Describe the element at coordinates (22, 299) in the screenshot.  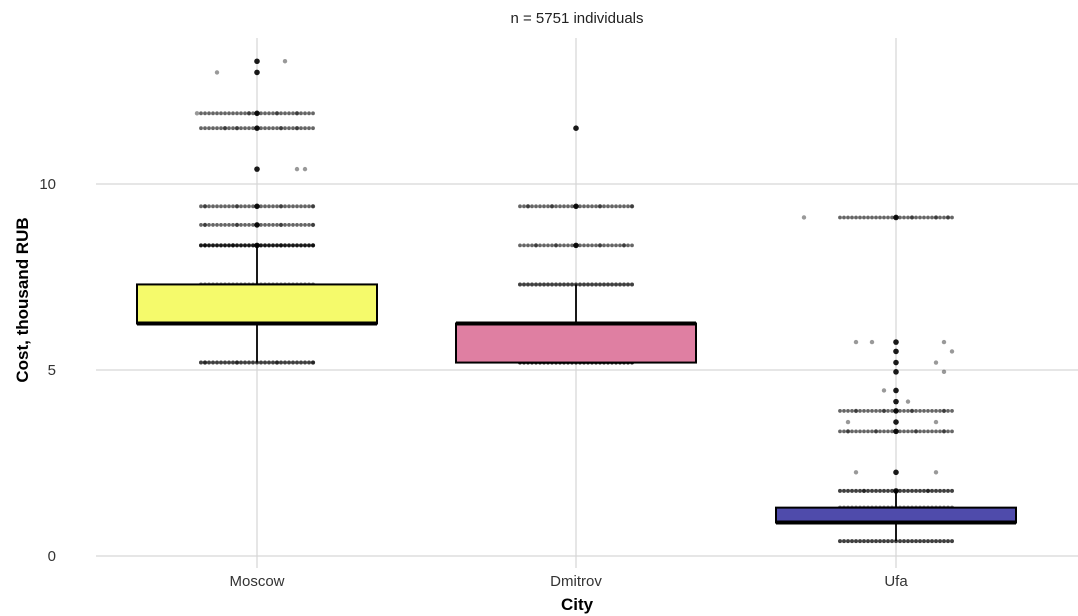
I see `y-axis-title: Cost, thousand RUB` at that location.